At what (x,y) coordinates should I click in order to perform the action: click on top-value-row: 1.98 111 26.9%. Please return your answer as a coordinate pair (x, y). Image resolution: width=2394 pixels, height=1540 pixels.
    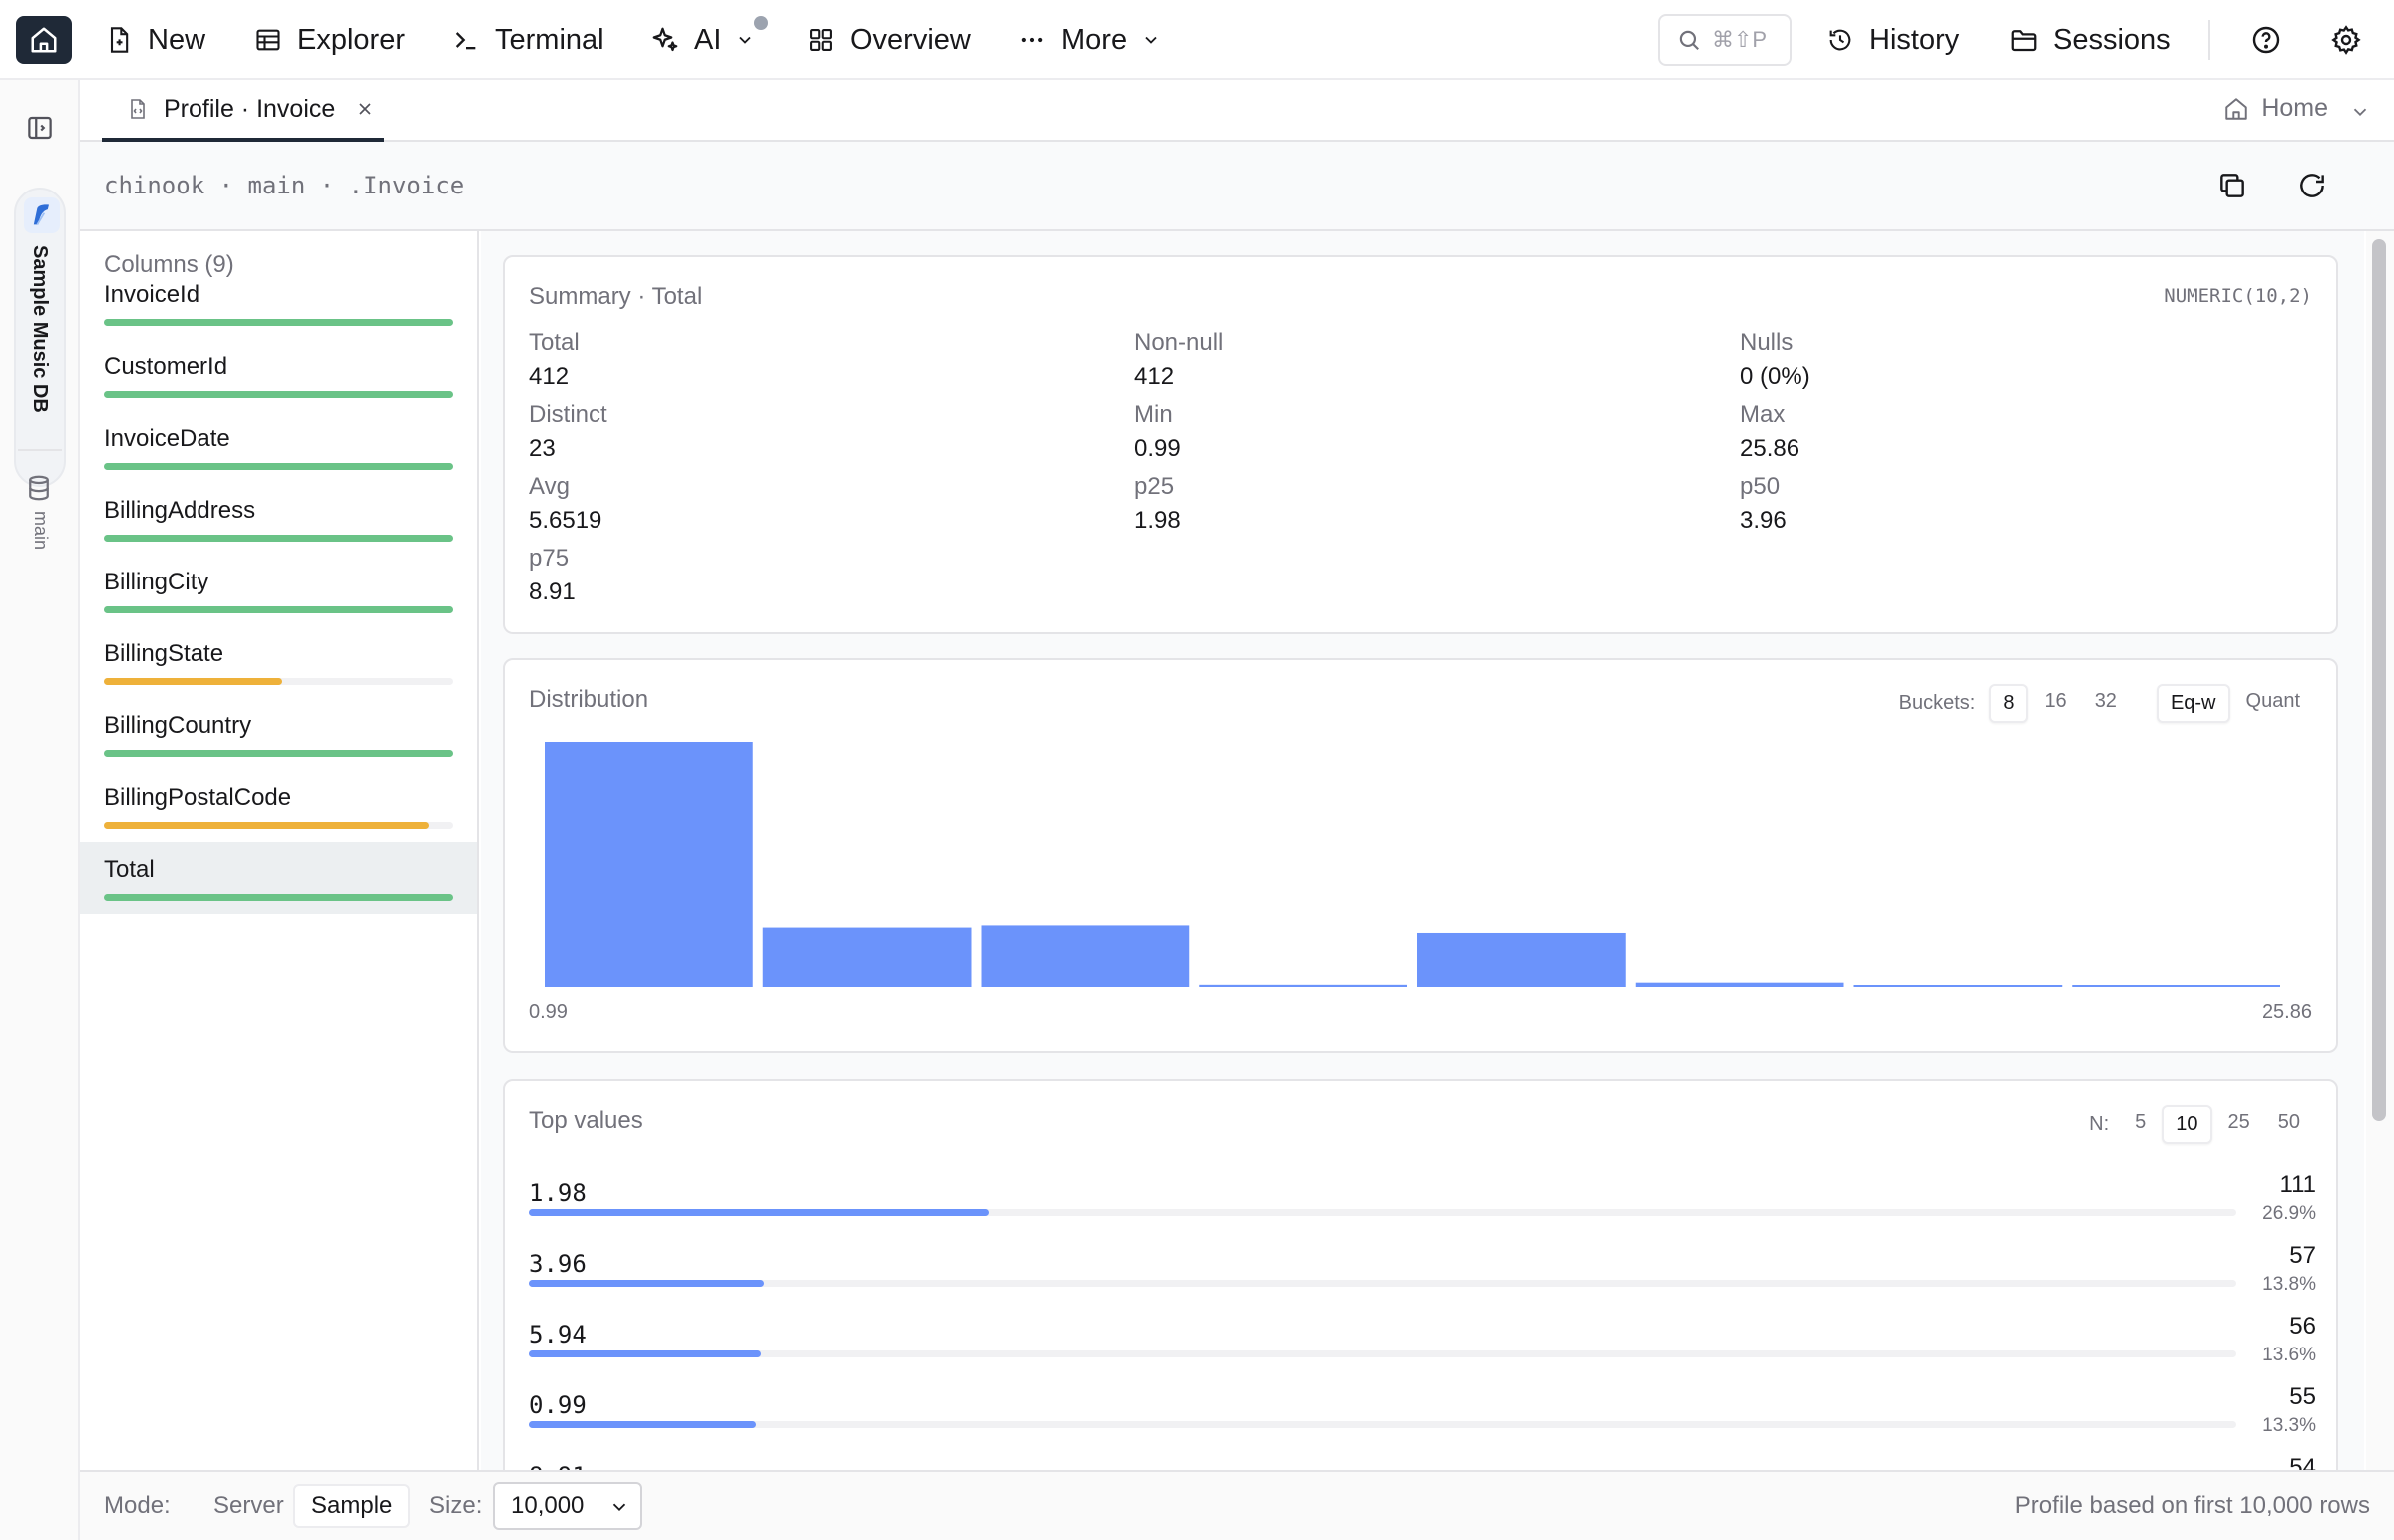
    Looking at the image, I should click on (1422, 1210).